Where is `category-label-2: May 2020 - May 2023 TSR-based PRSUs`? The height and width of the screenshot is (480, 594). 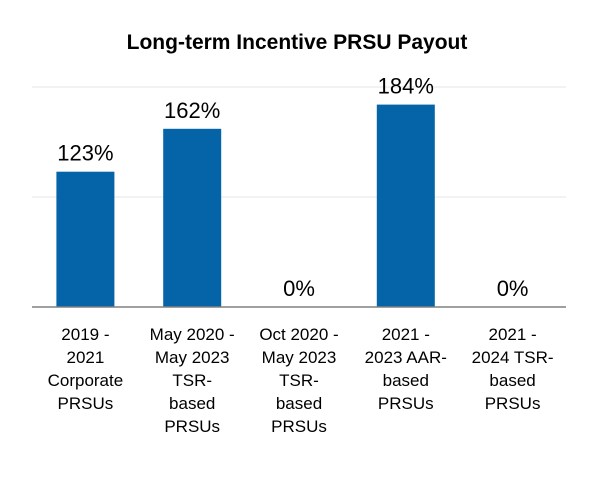 category-label-2: May 2020 - May 2023 TSR-based PRSUs is located at coordinates (192, 380).